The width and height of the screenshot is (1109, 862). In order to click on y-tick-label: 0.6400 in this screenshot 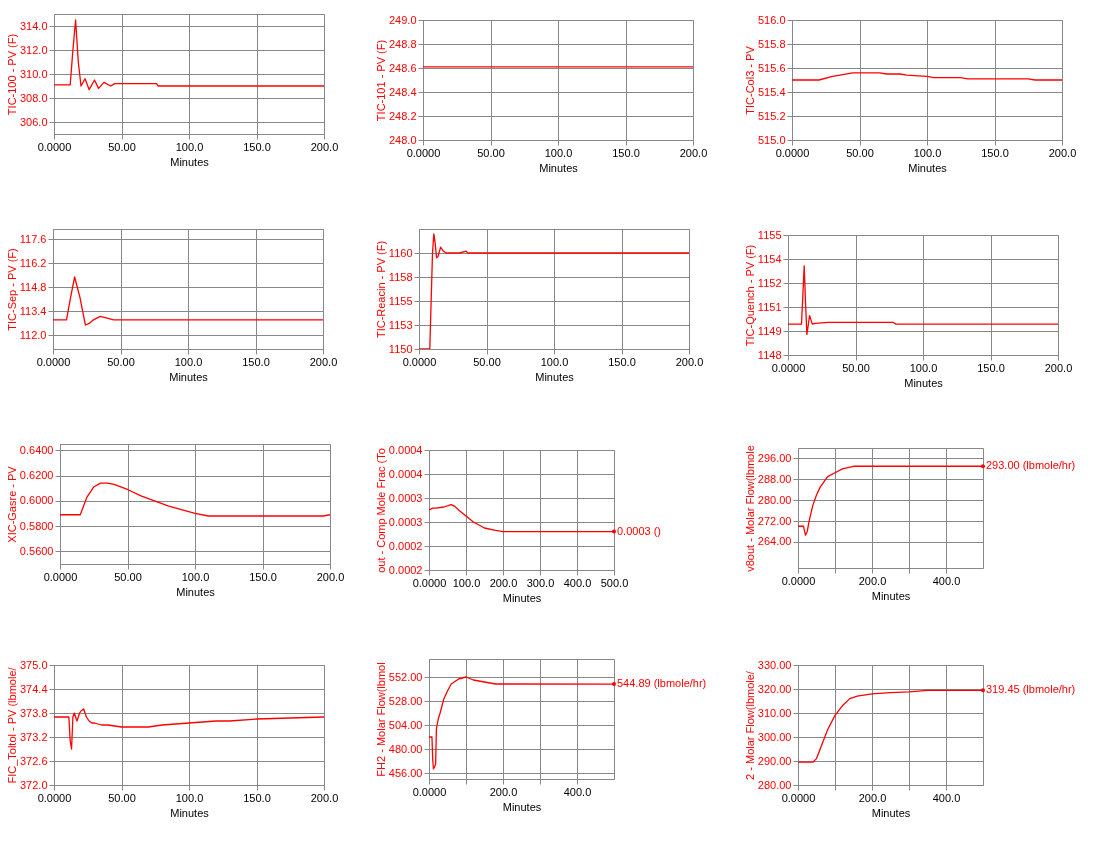, I will do `click(36, 449)`.